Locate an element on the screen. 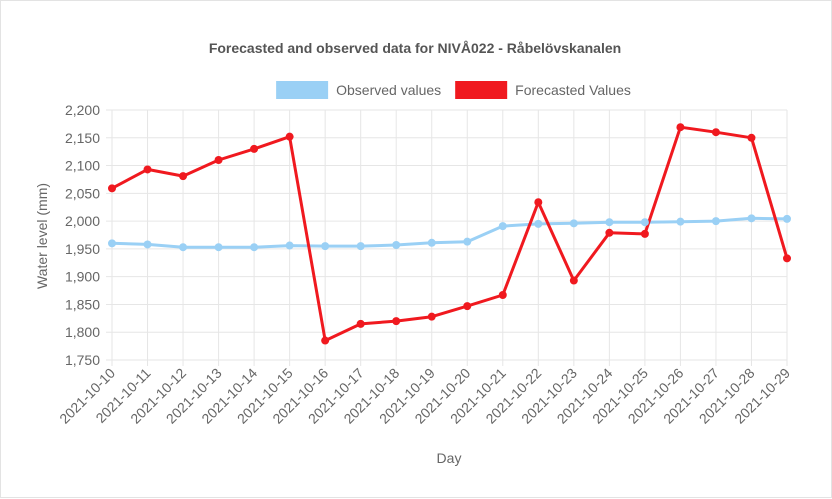  y-tick-label: 1,850 is located at coordinates (82, 304).